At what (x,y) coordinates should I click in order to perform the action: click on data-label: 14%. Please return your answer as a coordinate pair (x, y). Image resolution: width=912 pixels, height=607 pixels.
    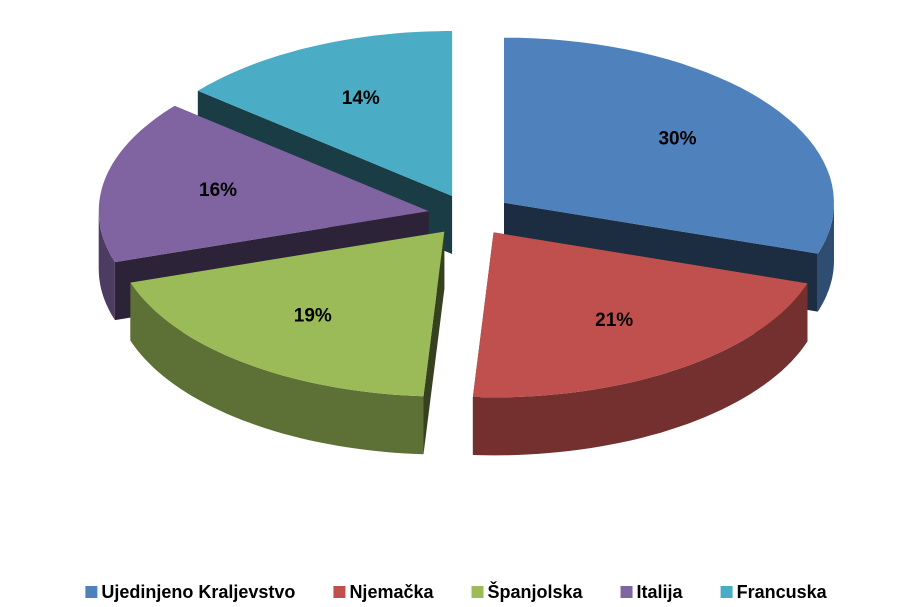
    Looking at the image, I should click on (361, 98).